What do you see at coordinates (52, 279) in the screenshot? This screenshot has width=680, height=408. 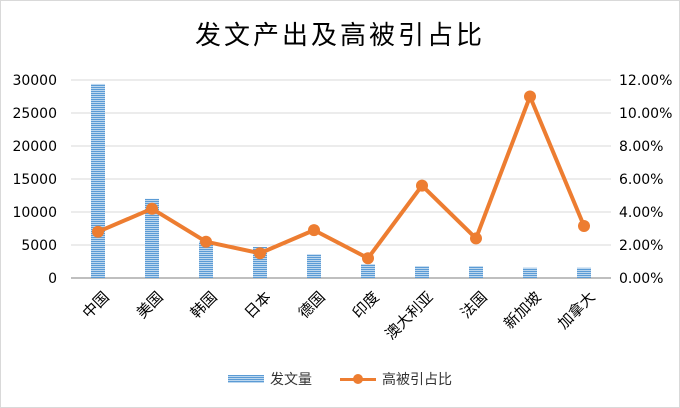 I see `y-tick-label: 0` at bounding box center [52, 279].